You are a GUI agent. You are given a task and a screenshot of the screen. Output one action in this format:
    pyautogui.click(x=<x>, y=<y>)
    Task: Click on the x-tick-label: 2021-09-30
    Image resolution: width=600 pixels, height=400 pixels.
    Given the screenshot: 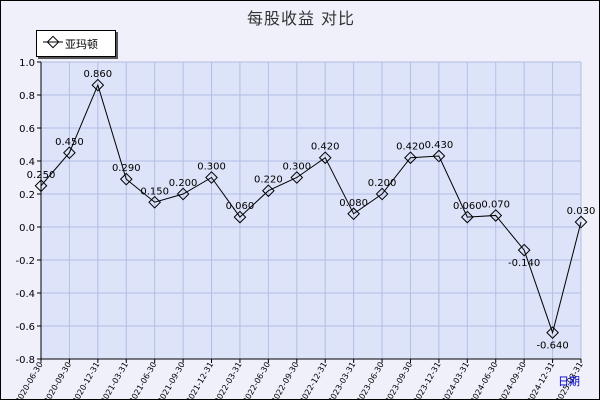 What is the action you would take?
    pyautogui.click(x=171, y=380)
    